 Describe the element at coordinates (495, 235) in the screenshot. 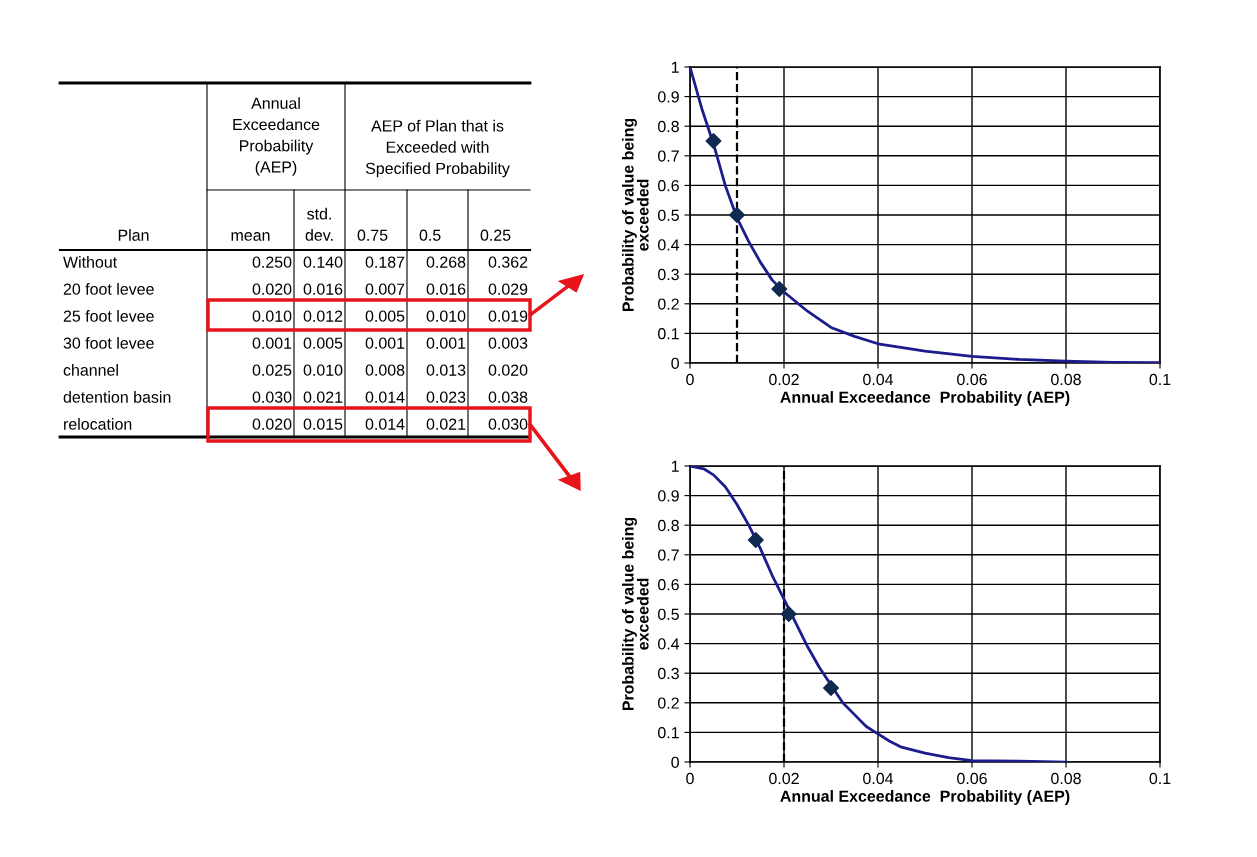

I see `category-label: 0.25` at that location.